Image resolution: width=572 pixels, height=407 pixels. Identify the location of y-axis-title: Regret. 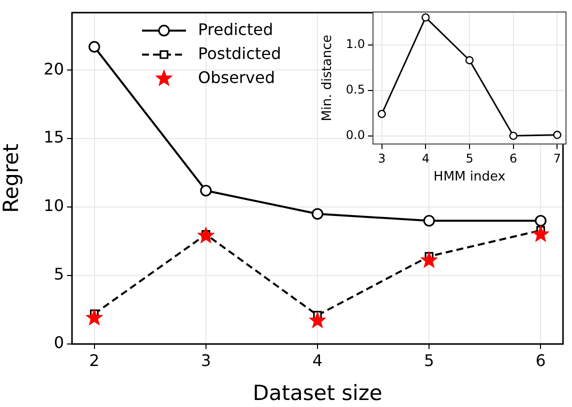
(12, 178).